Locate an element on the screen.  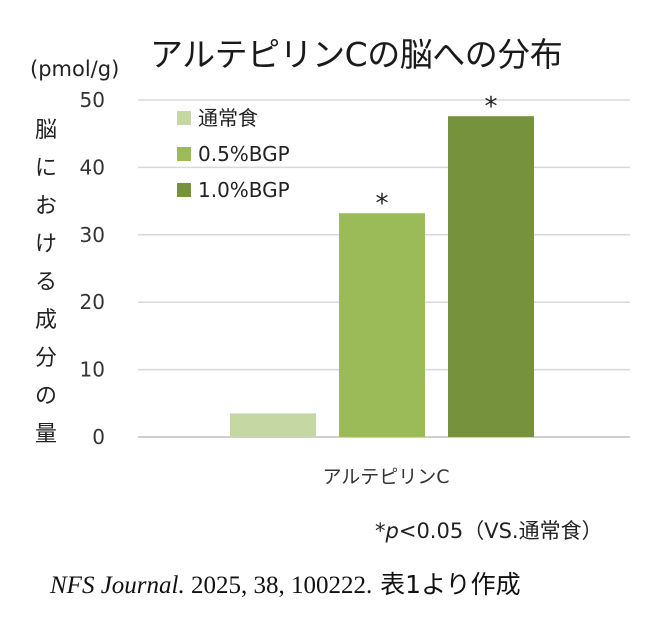
y-tick-label: 0 is located at coordinates (98, 437).